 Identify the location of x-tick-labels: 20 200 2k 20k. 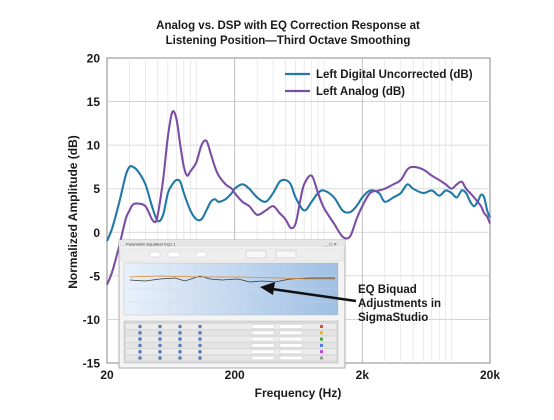
(300, 375).